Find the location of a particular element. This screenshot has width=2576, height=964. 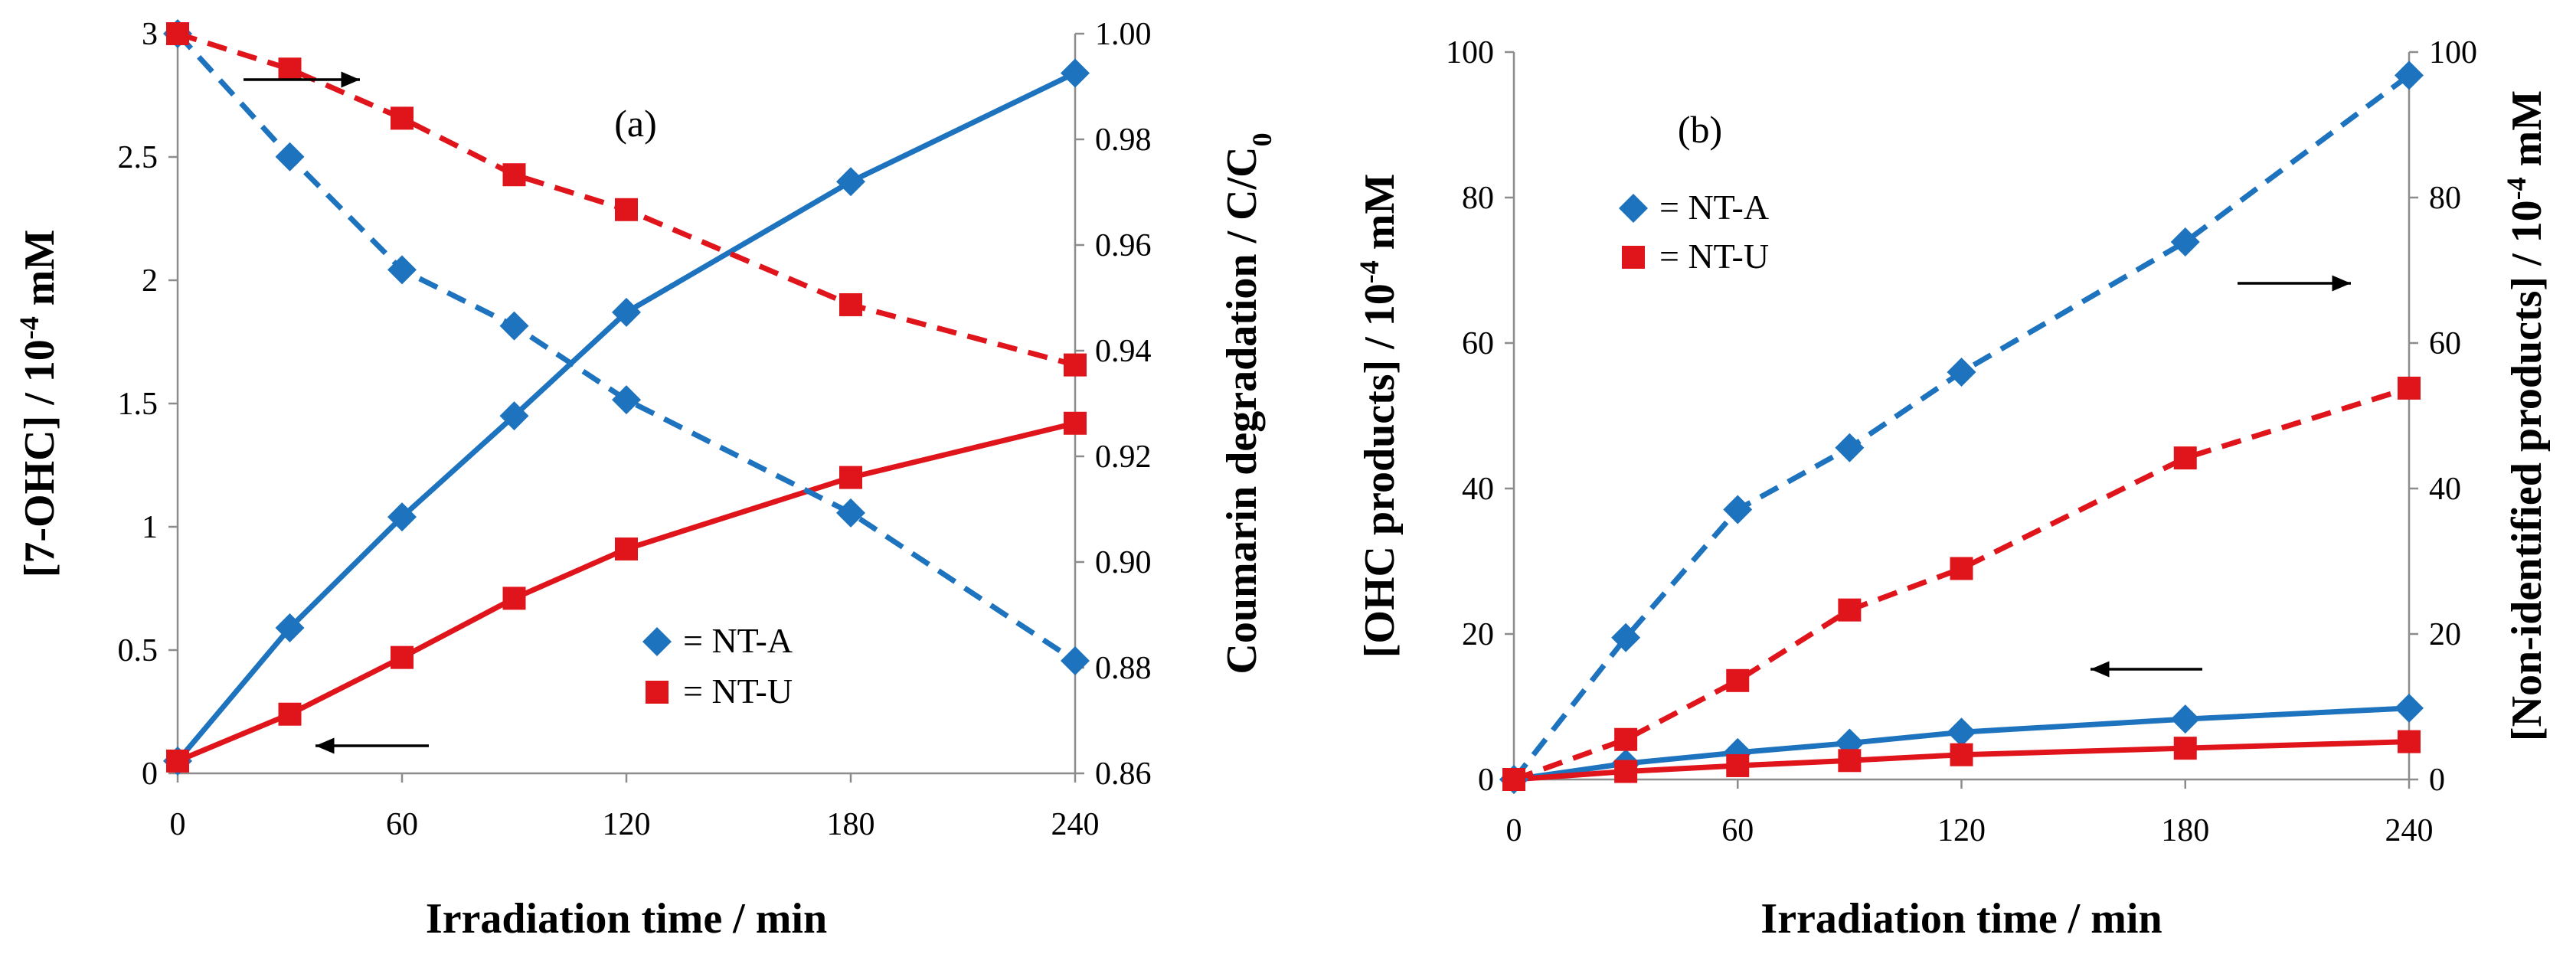

y-left-tick-label: 60 is located at coordinates (1478, 343).